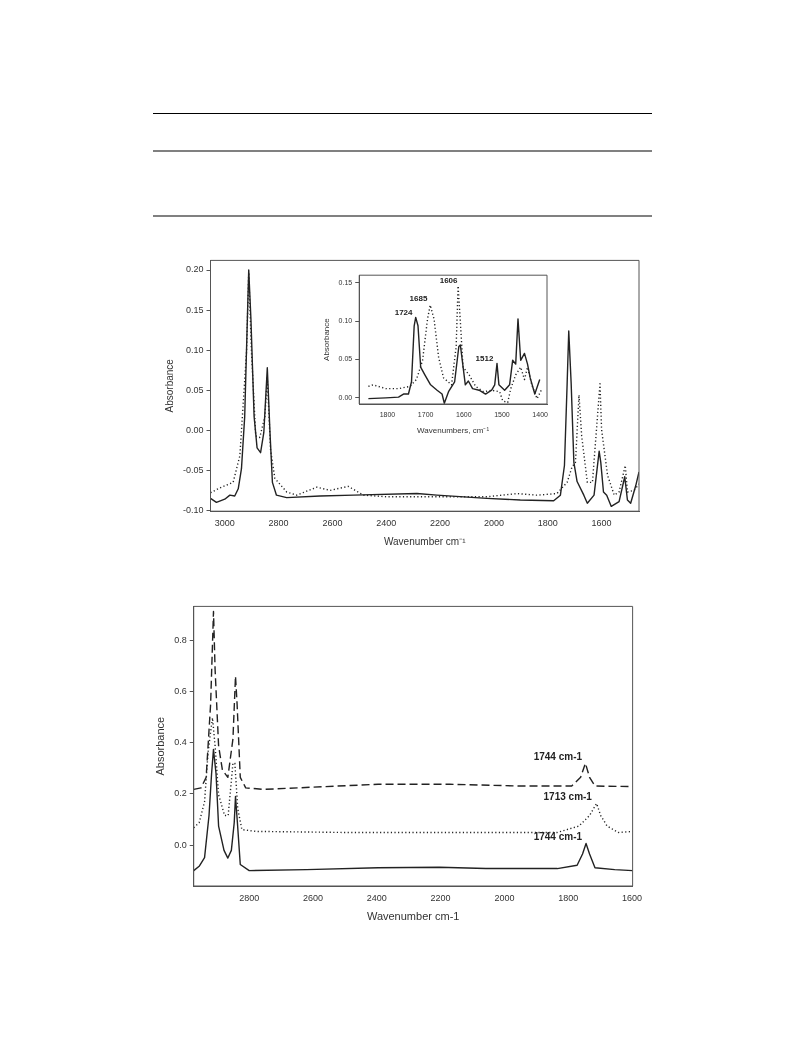 This screenshot has width=793, height=1040. Describe the element at coordinates (418, 298) in the screenshot. I see `annotation: 1685` at that location.